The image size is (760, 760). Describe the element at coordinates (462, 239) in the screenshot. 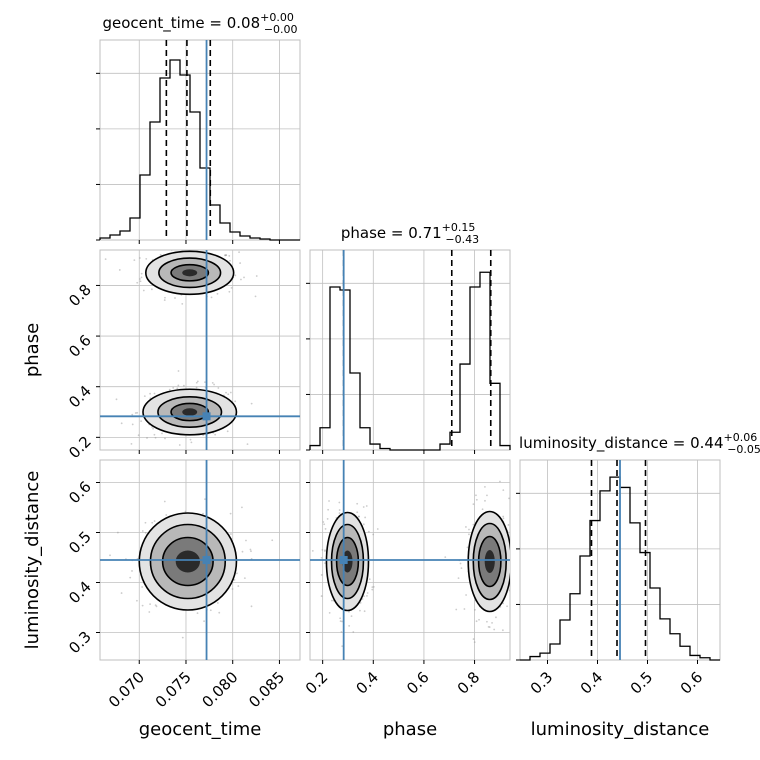

I see `title-sub: −0.43` at that location.